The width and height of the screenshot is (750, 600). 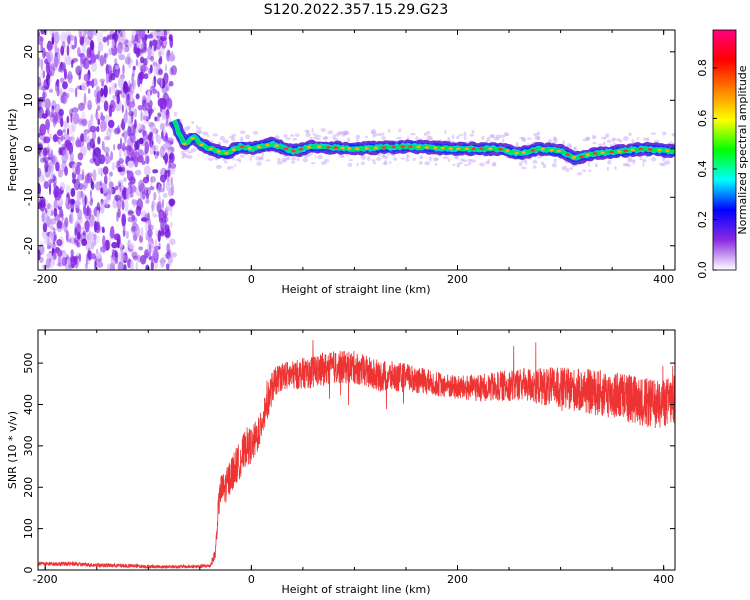 I want to click on y-tick-label: -10, so click(x=28, y=197).